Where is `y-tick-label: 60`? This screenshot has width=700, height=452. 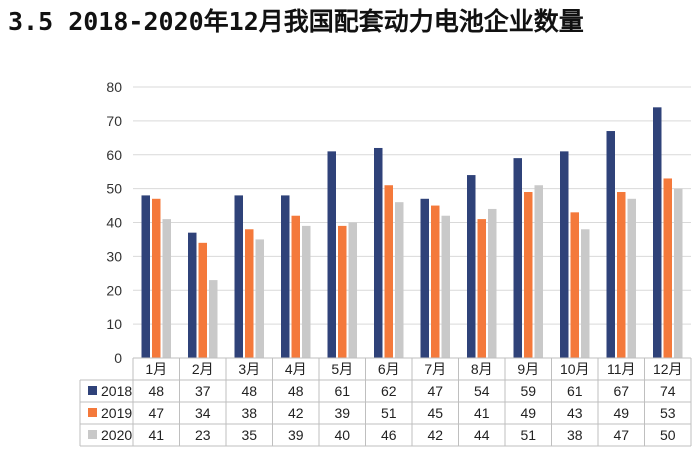 y-tick-label: 60 is located at coordinates (114, 155).